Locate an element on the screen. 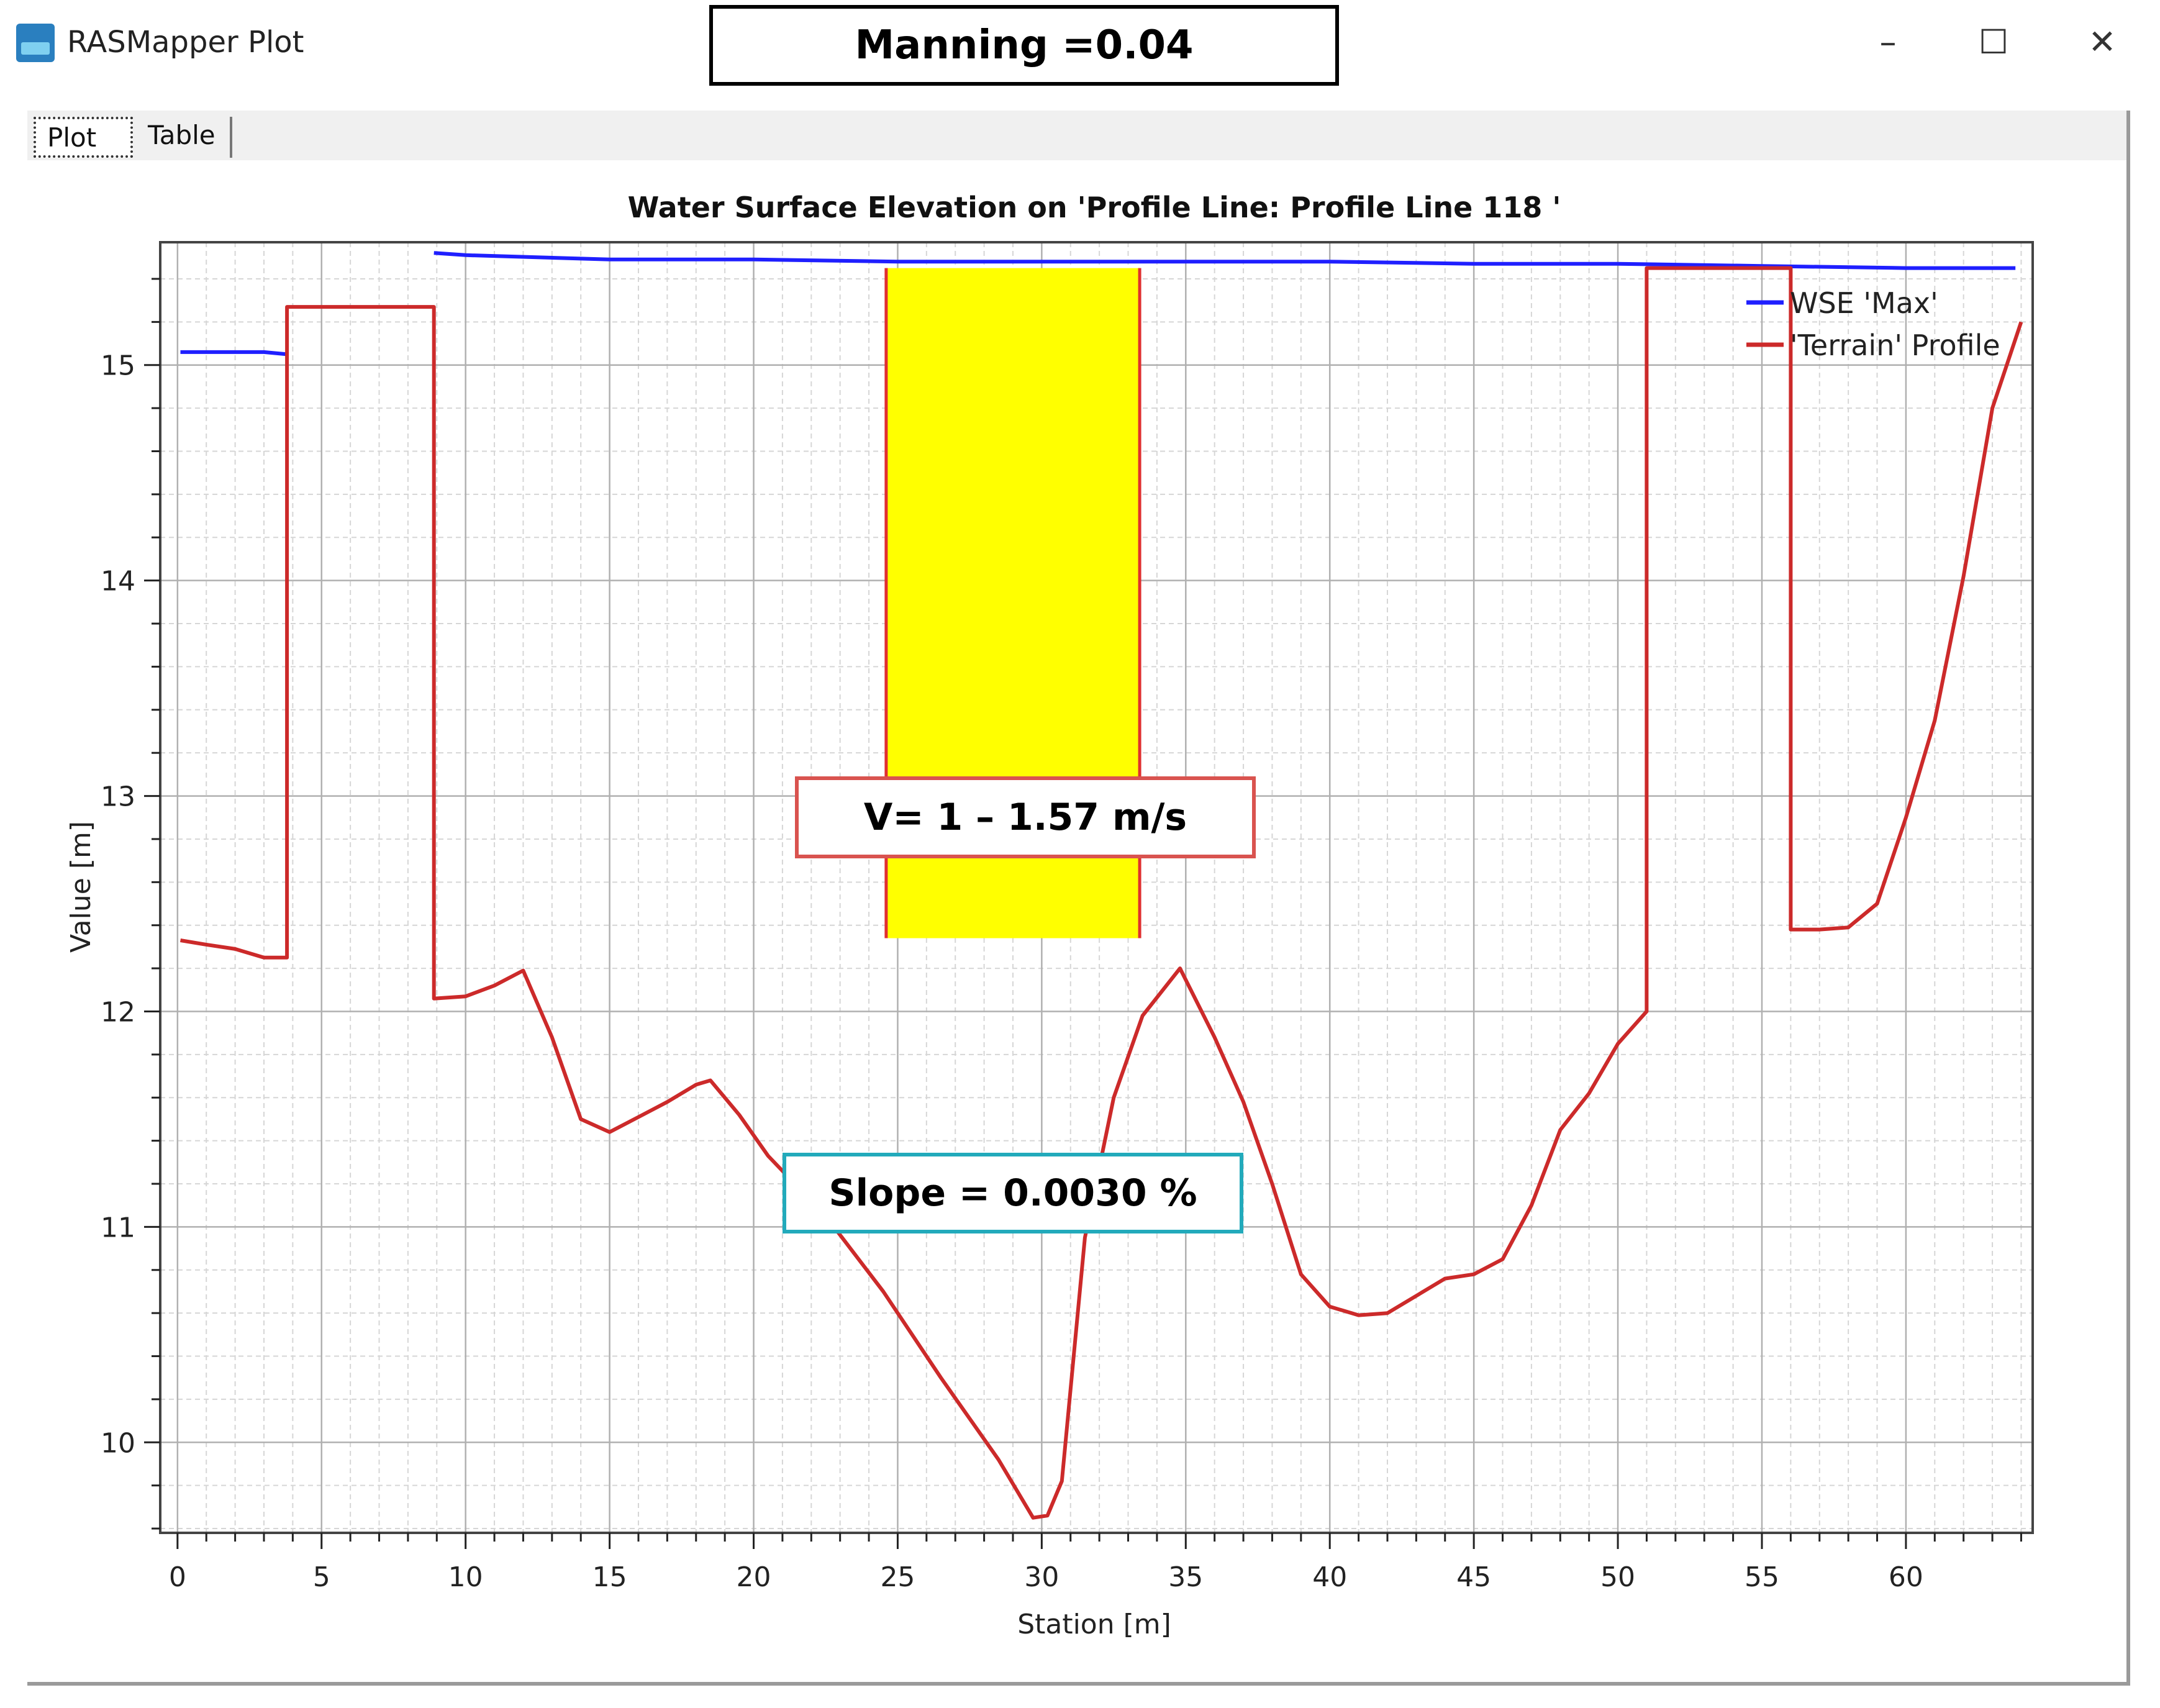  window-title: RASMapper Plot is located at coordinates (185, 43).